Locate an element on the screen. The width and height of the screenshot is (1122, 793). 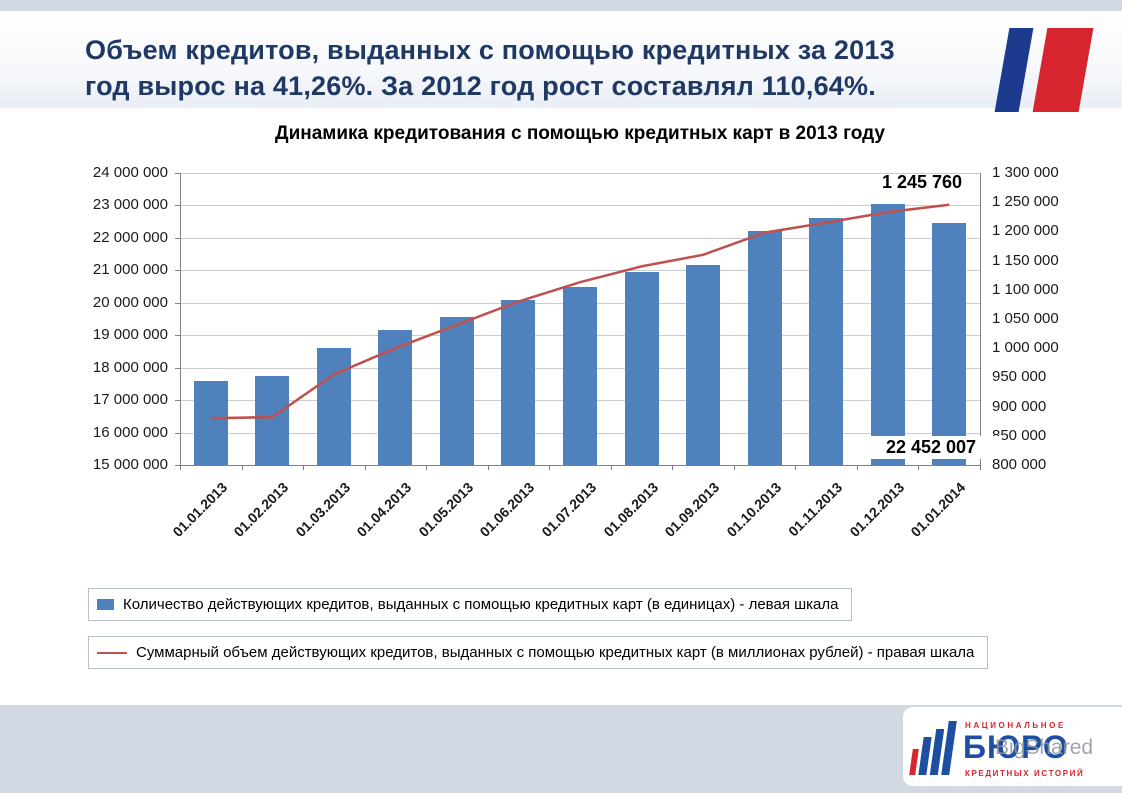
right-axis-tick-label: 1 300 000 is located at coordinates (1025, 172).